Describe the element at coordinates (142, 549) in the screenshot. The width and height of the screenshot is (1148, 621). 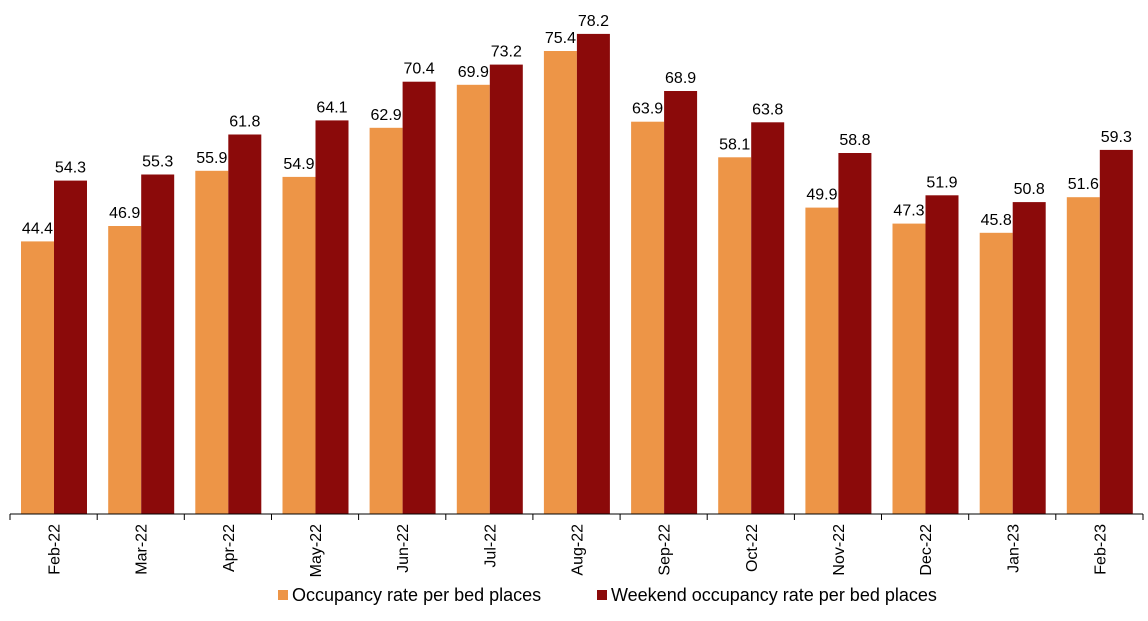
I see `x-tick-label-mar-22: Mar-22` at that location.